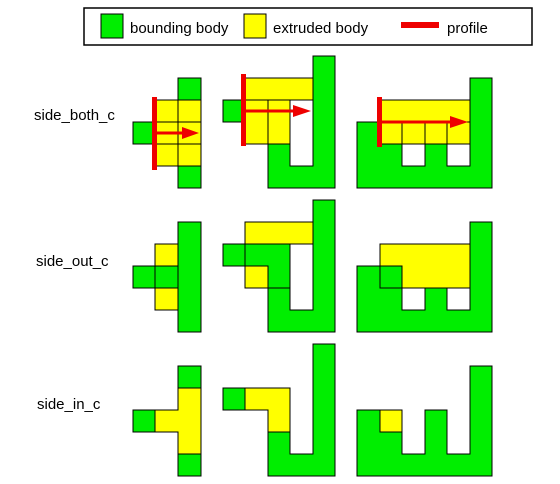  Describe the element at coordinates (420, 25) in the screenshot. I see `legend-profile-swatch` at that location.